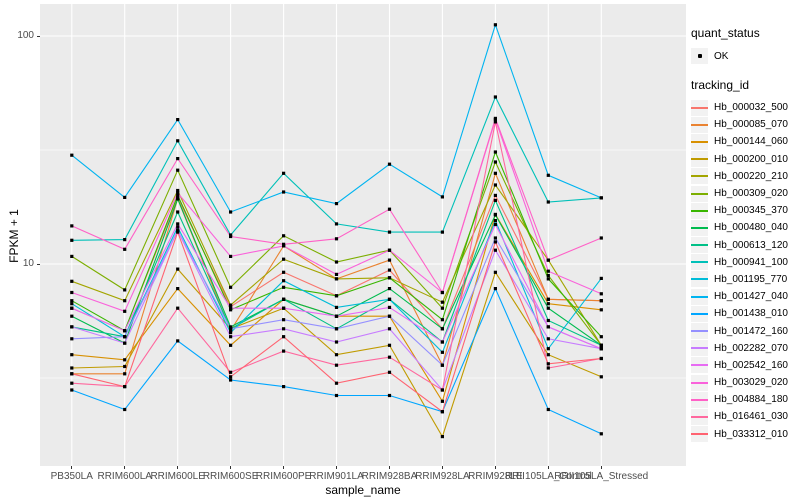  Describe the element at coordinates (28, 263) in the screenshot. I see `y-tick-label: 10` at that location.